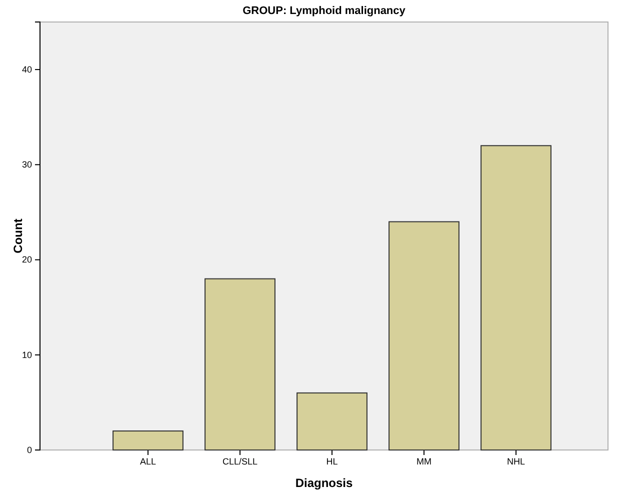  I want to click on y-axis-title: Count, so click(18, 236).